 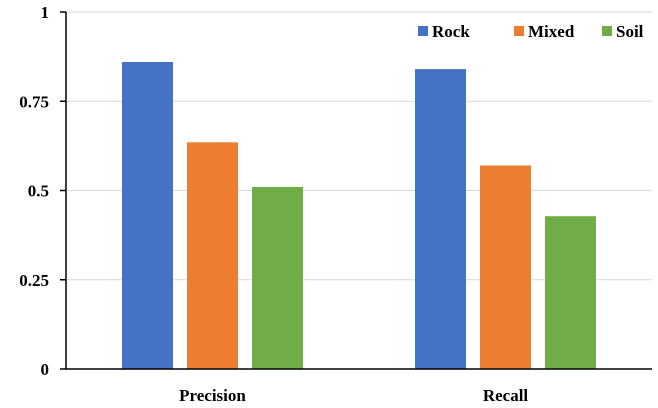 I want to click on y-tick-label: 0.25, so click(x=34, y=280).